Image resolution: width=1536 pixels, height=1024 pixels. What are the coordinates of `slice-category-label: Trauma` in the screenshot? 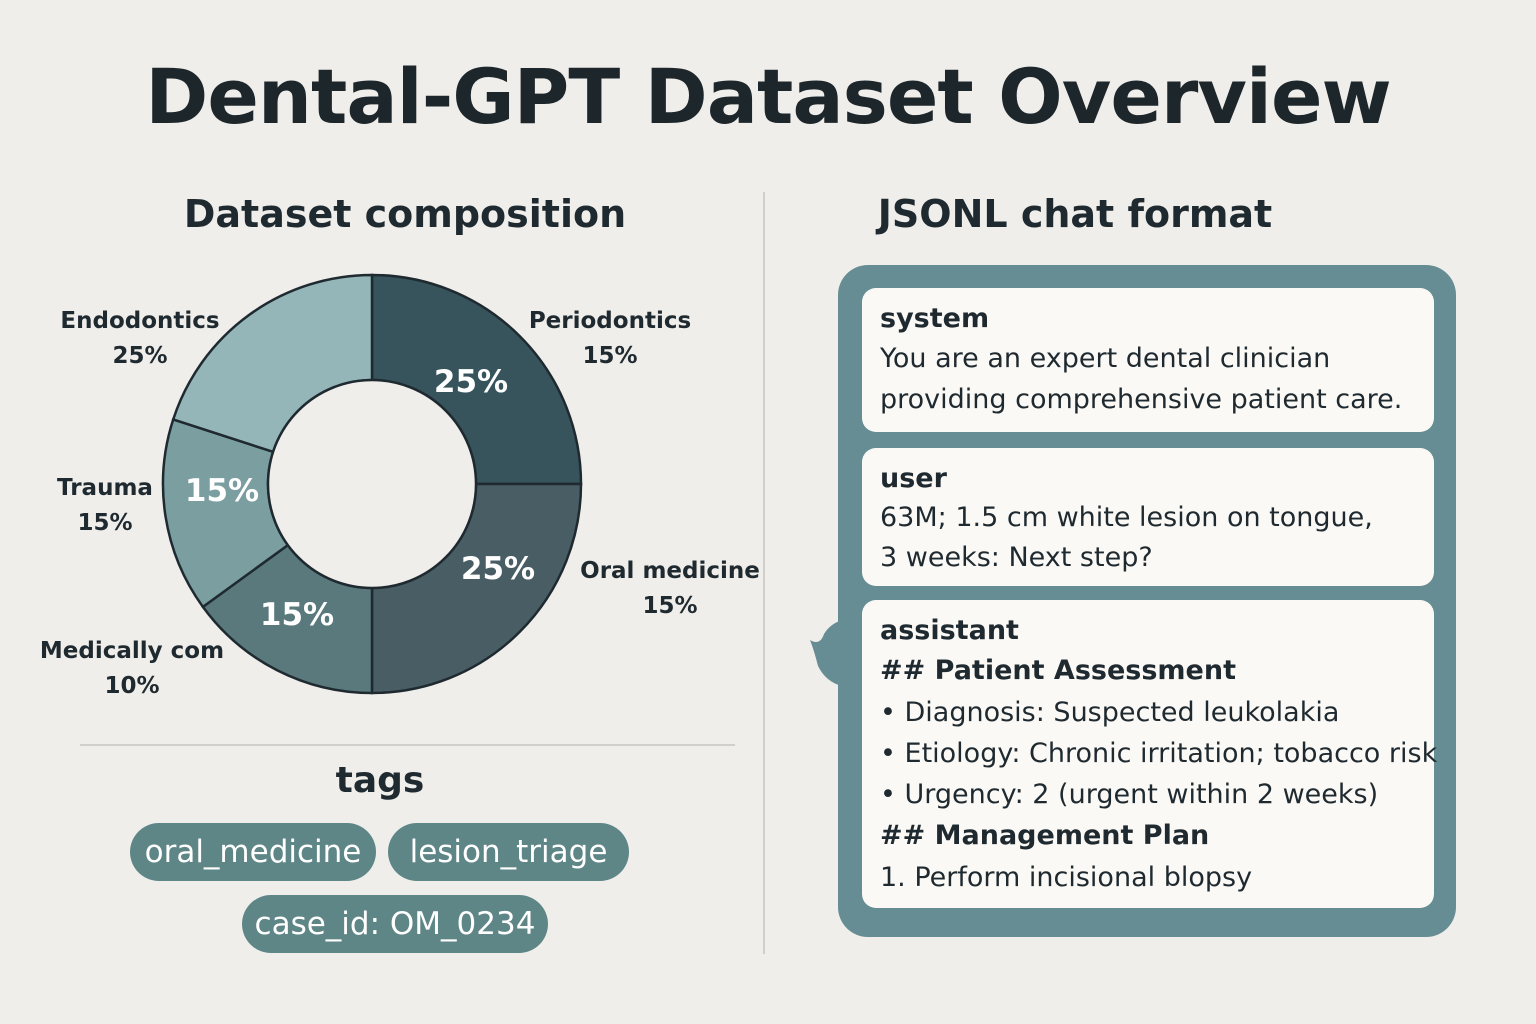 It's located at (105, 488).